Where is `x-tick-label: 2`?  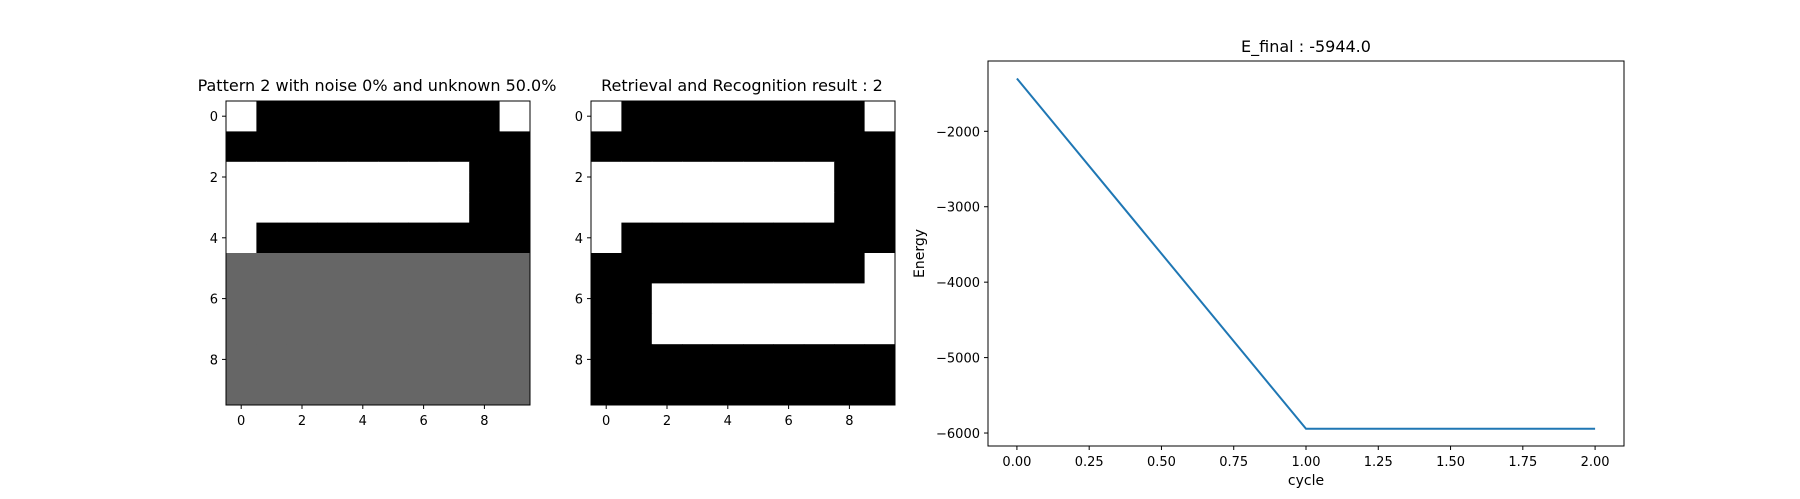 x-tick-label: 2 is located at coordinates (302, 421).